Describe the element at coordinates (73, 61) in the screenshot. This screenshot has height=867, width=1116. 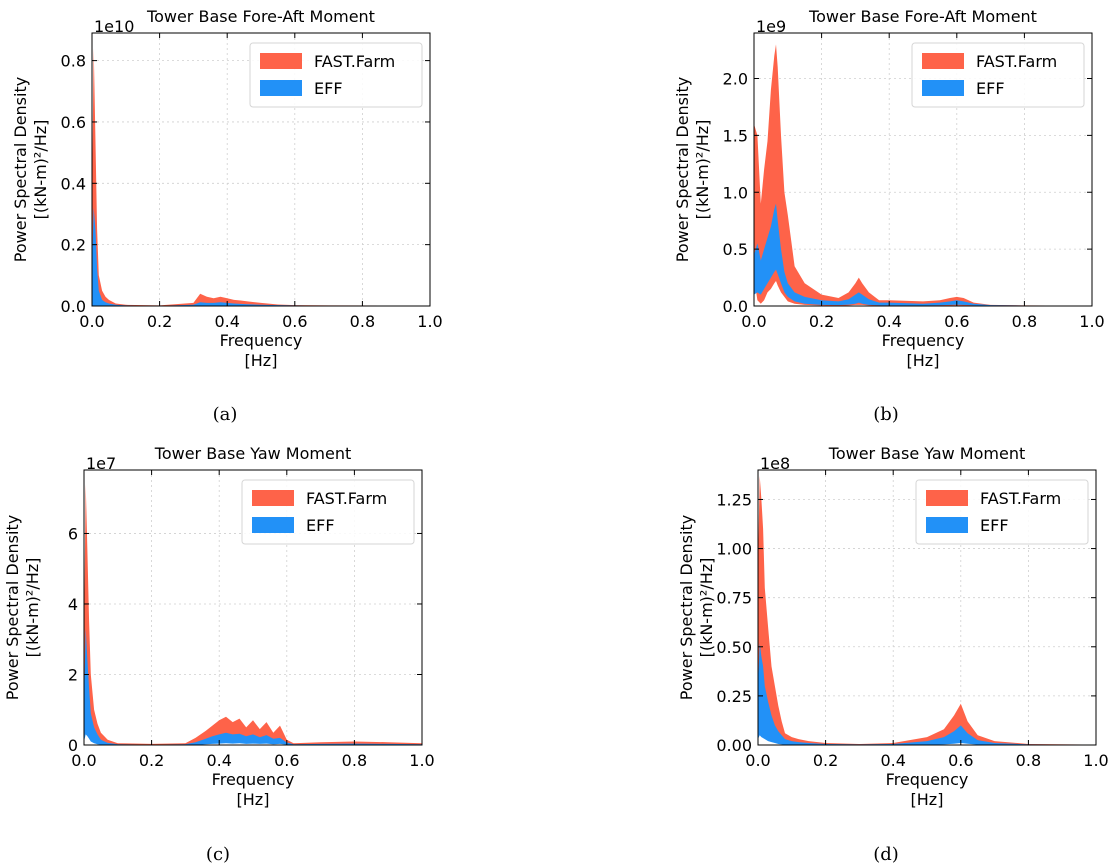
I see `y-tick-label: 0.8` at that location.